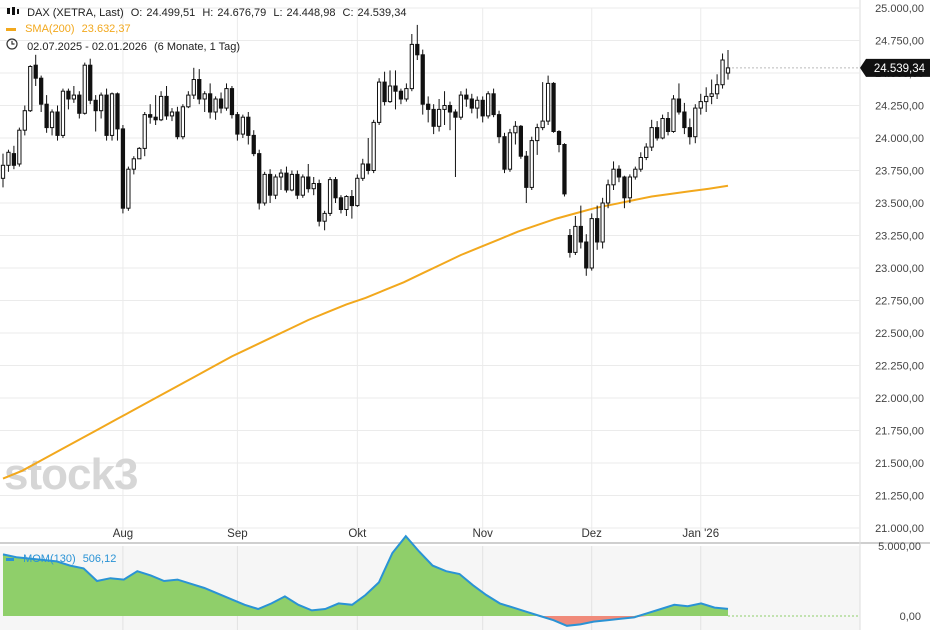 The height and width of the screenshot is (630, 930). Describe the element at coordinates (208, 13) in the screenshot. I see `high-label: H:` at that location.